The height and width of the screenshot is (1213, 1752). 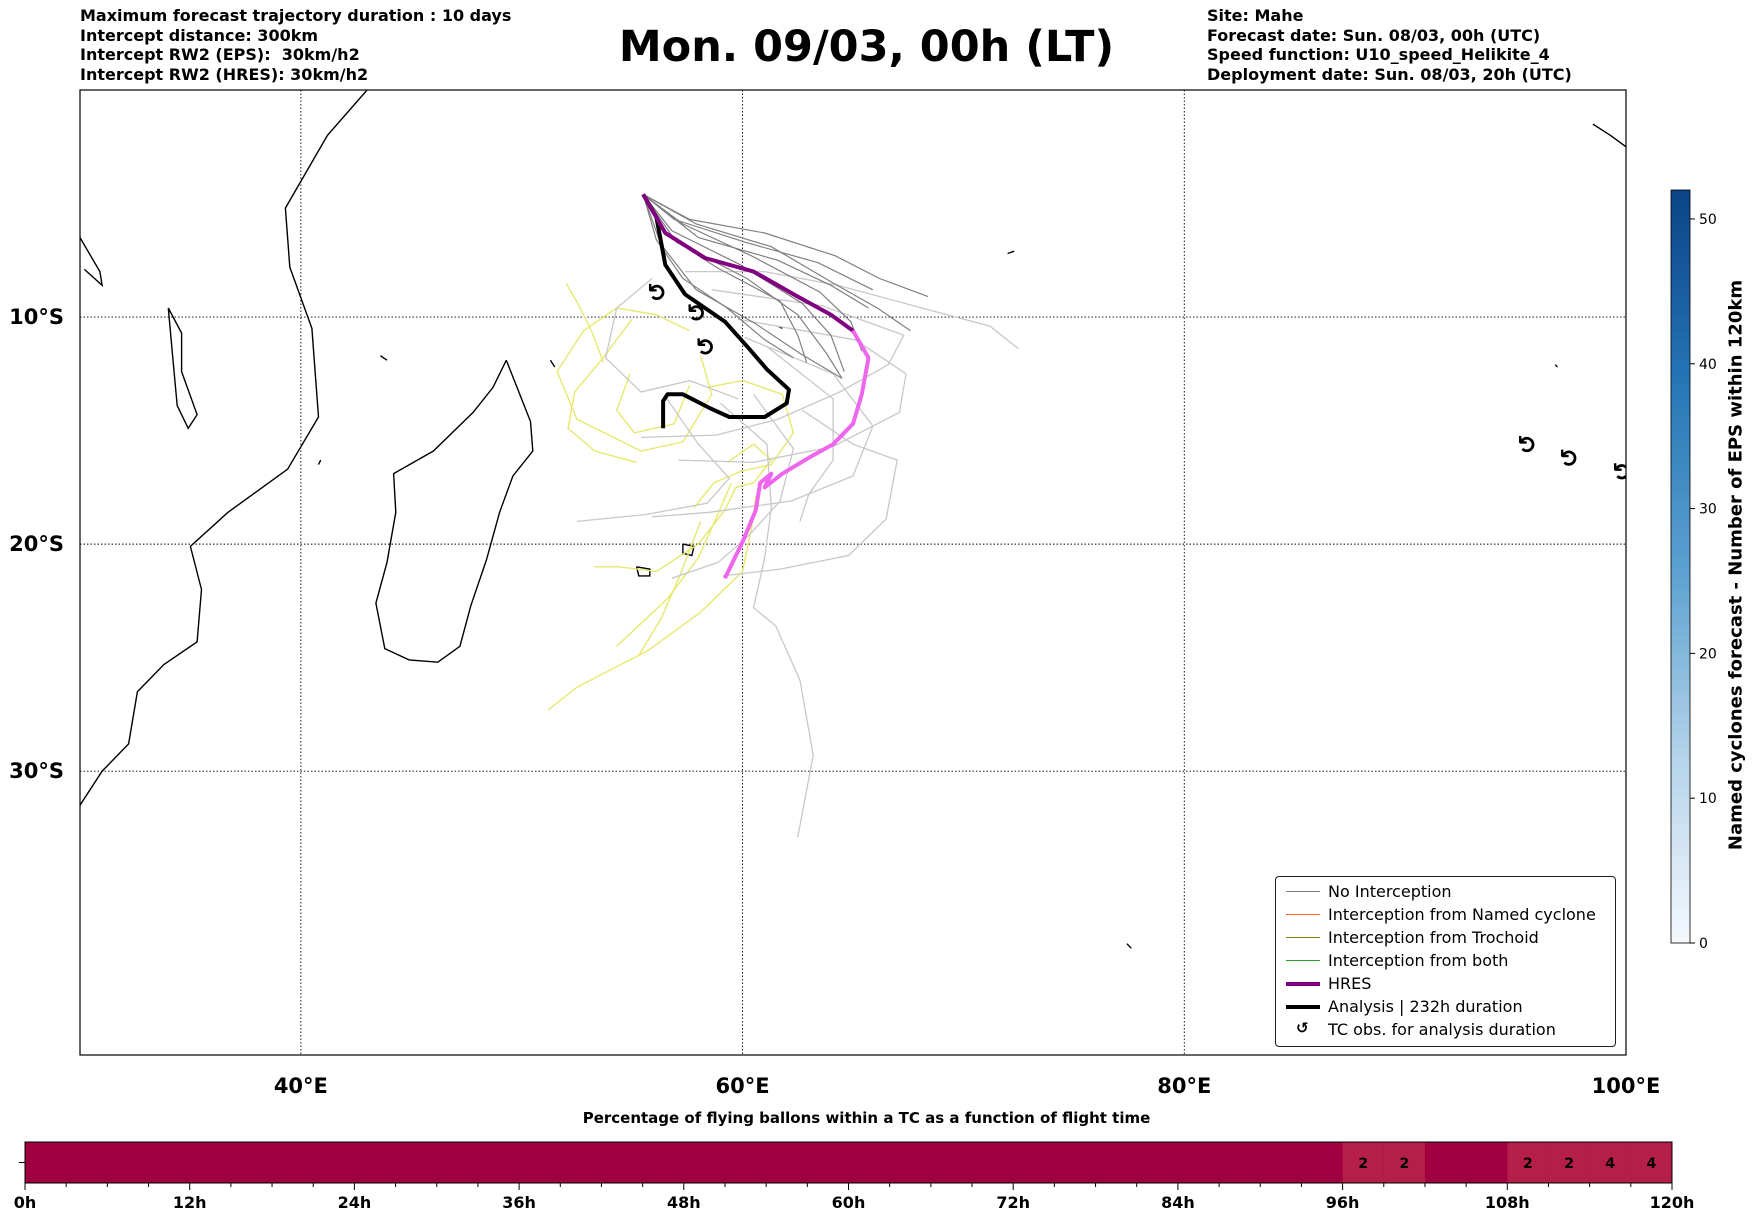 I want to click on time-bar-tick-label: 36h, so click(x=519, y=1202).